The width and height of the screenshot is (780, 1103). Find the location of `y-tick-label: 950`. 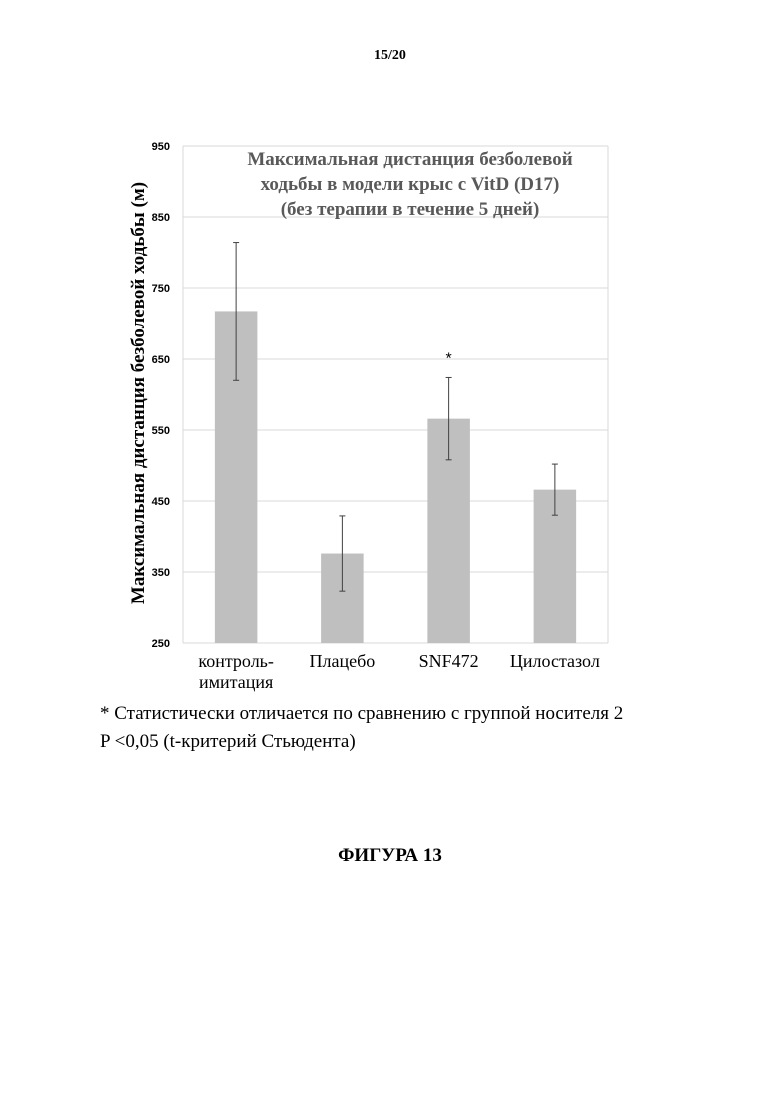

y-tick-label: 950 is located at coordinates (161, 147).